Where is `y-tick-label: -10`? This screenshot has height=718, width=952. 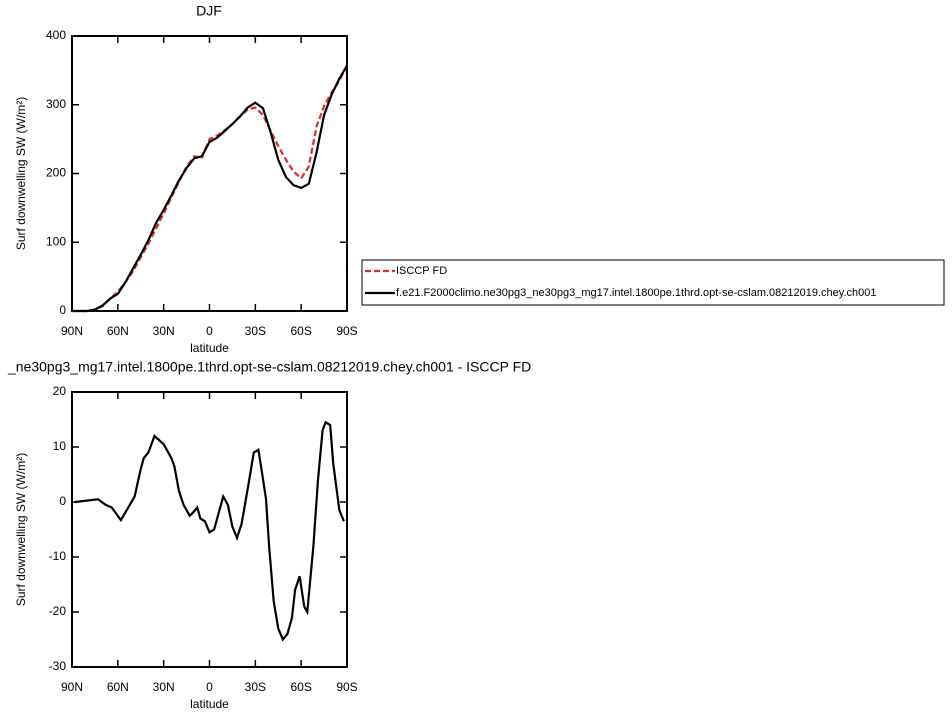 y-tick-label: -10 is located at coordinates (58, 556).